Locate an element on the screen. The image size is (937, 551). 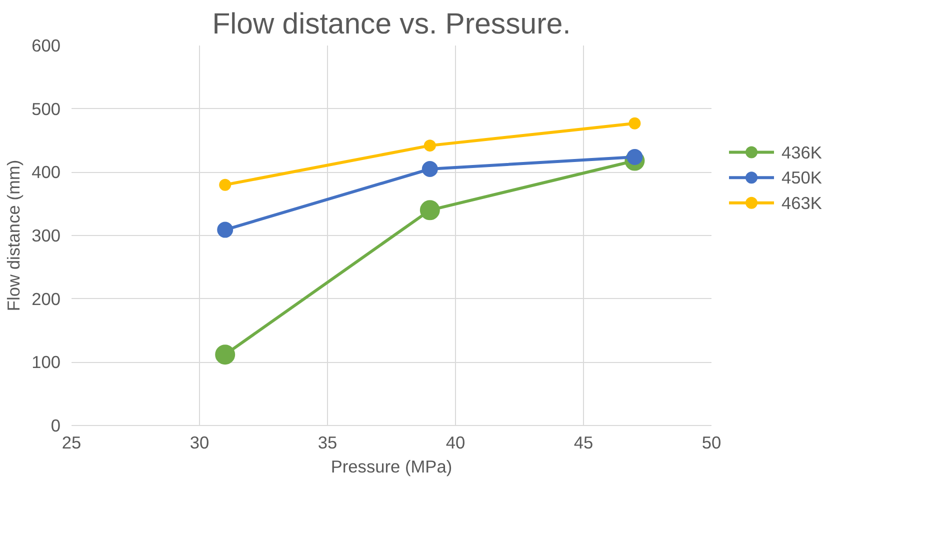
y-tick-label: 200 is located at coordinates (46, 298).